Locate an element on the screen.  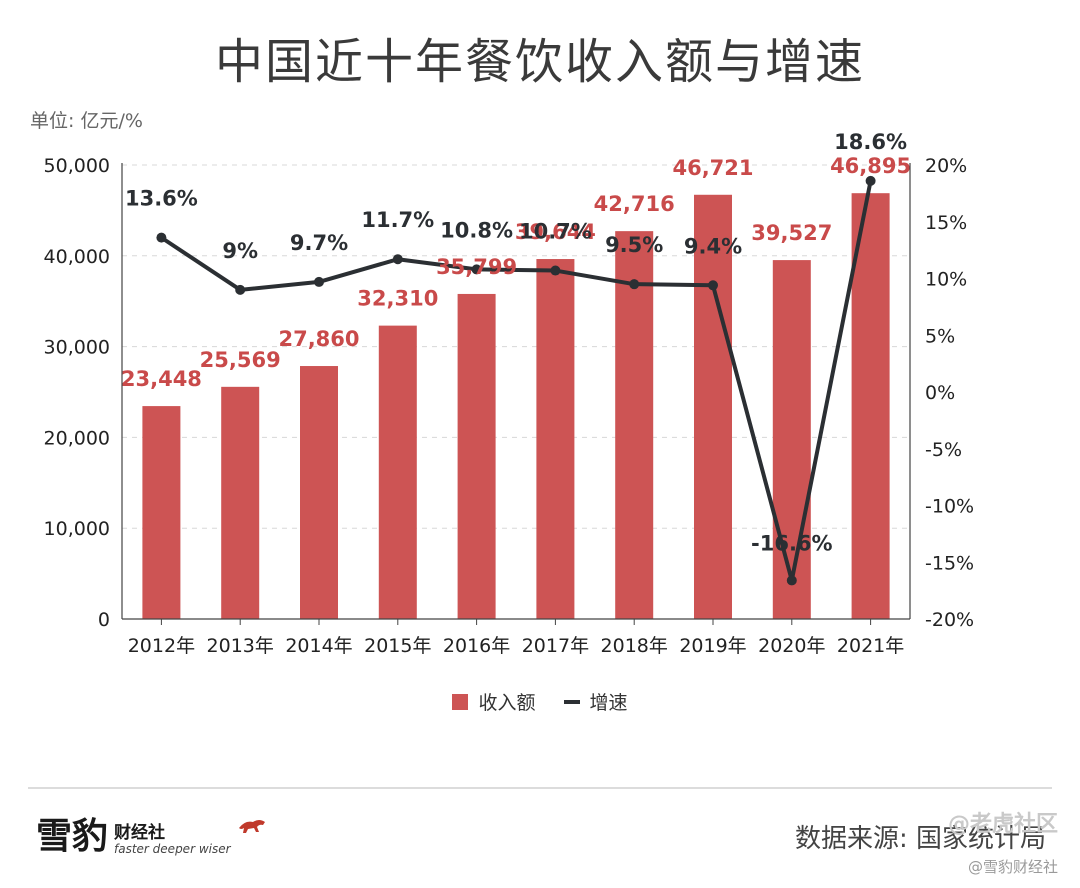
logo-tagline: faster deeper wiser is located at coordinates (172, 848).